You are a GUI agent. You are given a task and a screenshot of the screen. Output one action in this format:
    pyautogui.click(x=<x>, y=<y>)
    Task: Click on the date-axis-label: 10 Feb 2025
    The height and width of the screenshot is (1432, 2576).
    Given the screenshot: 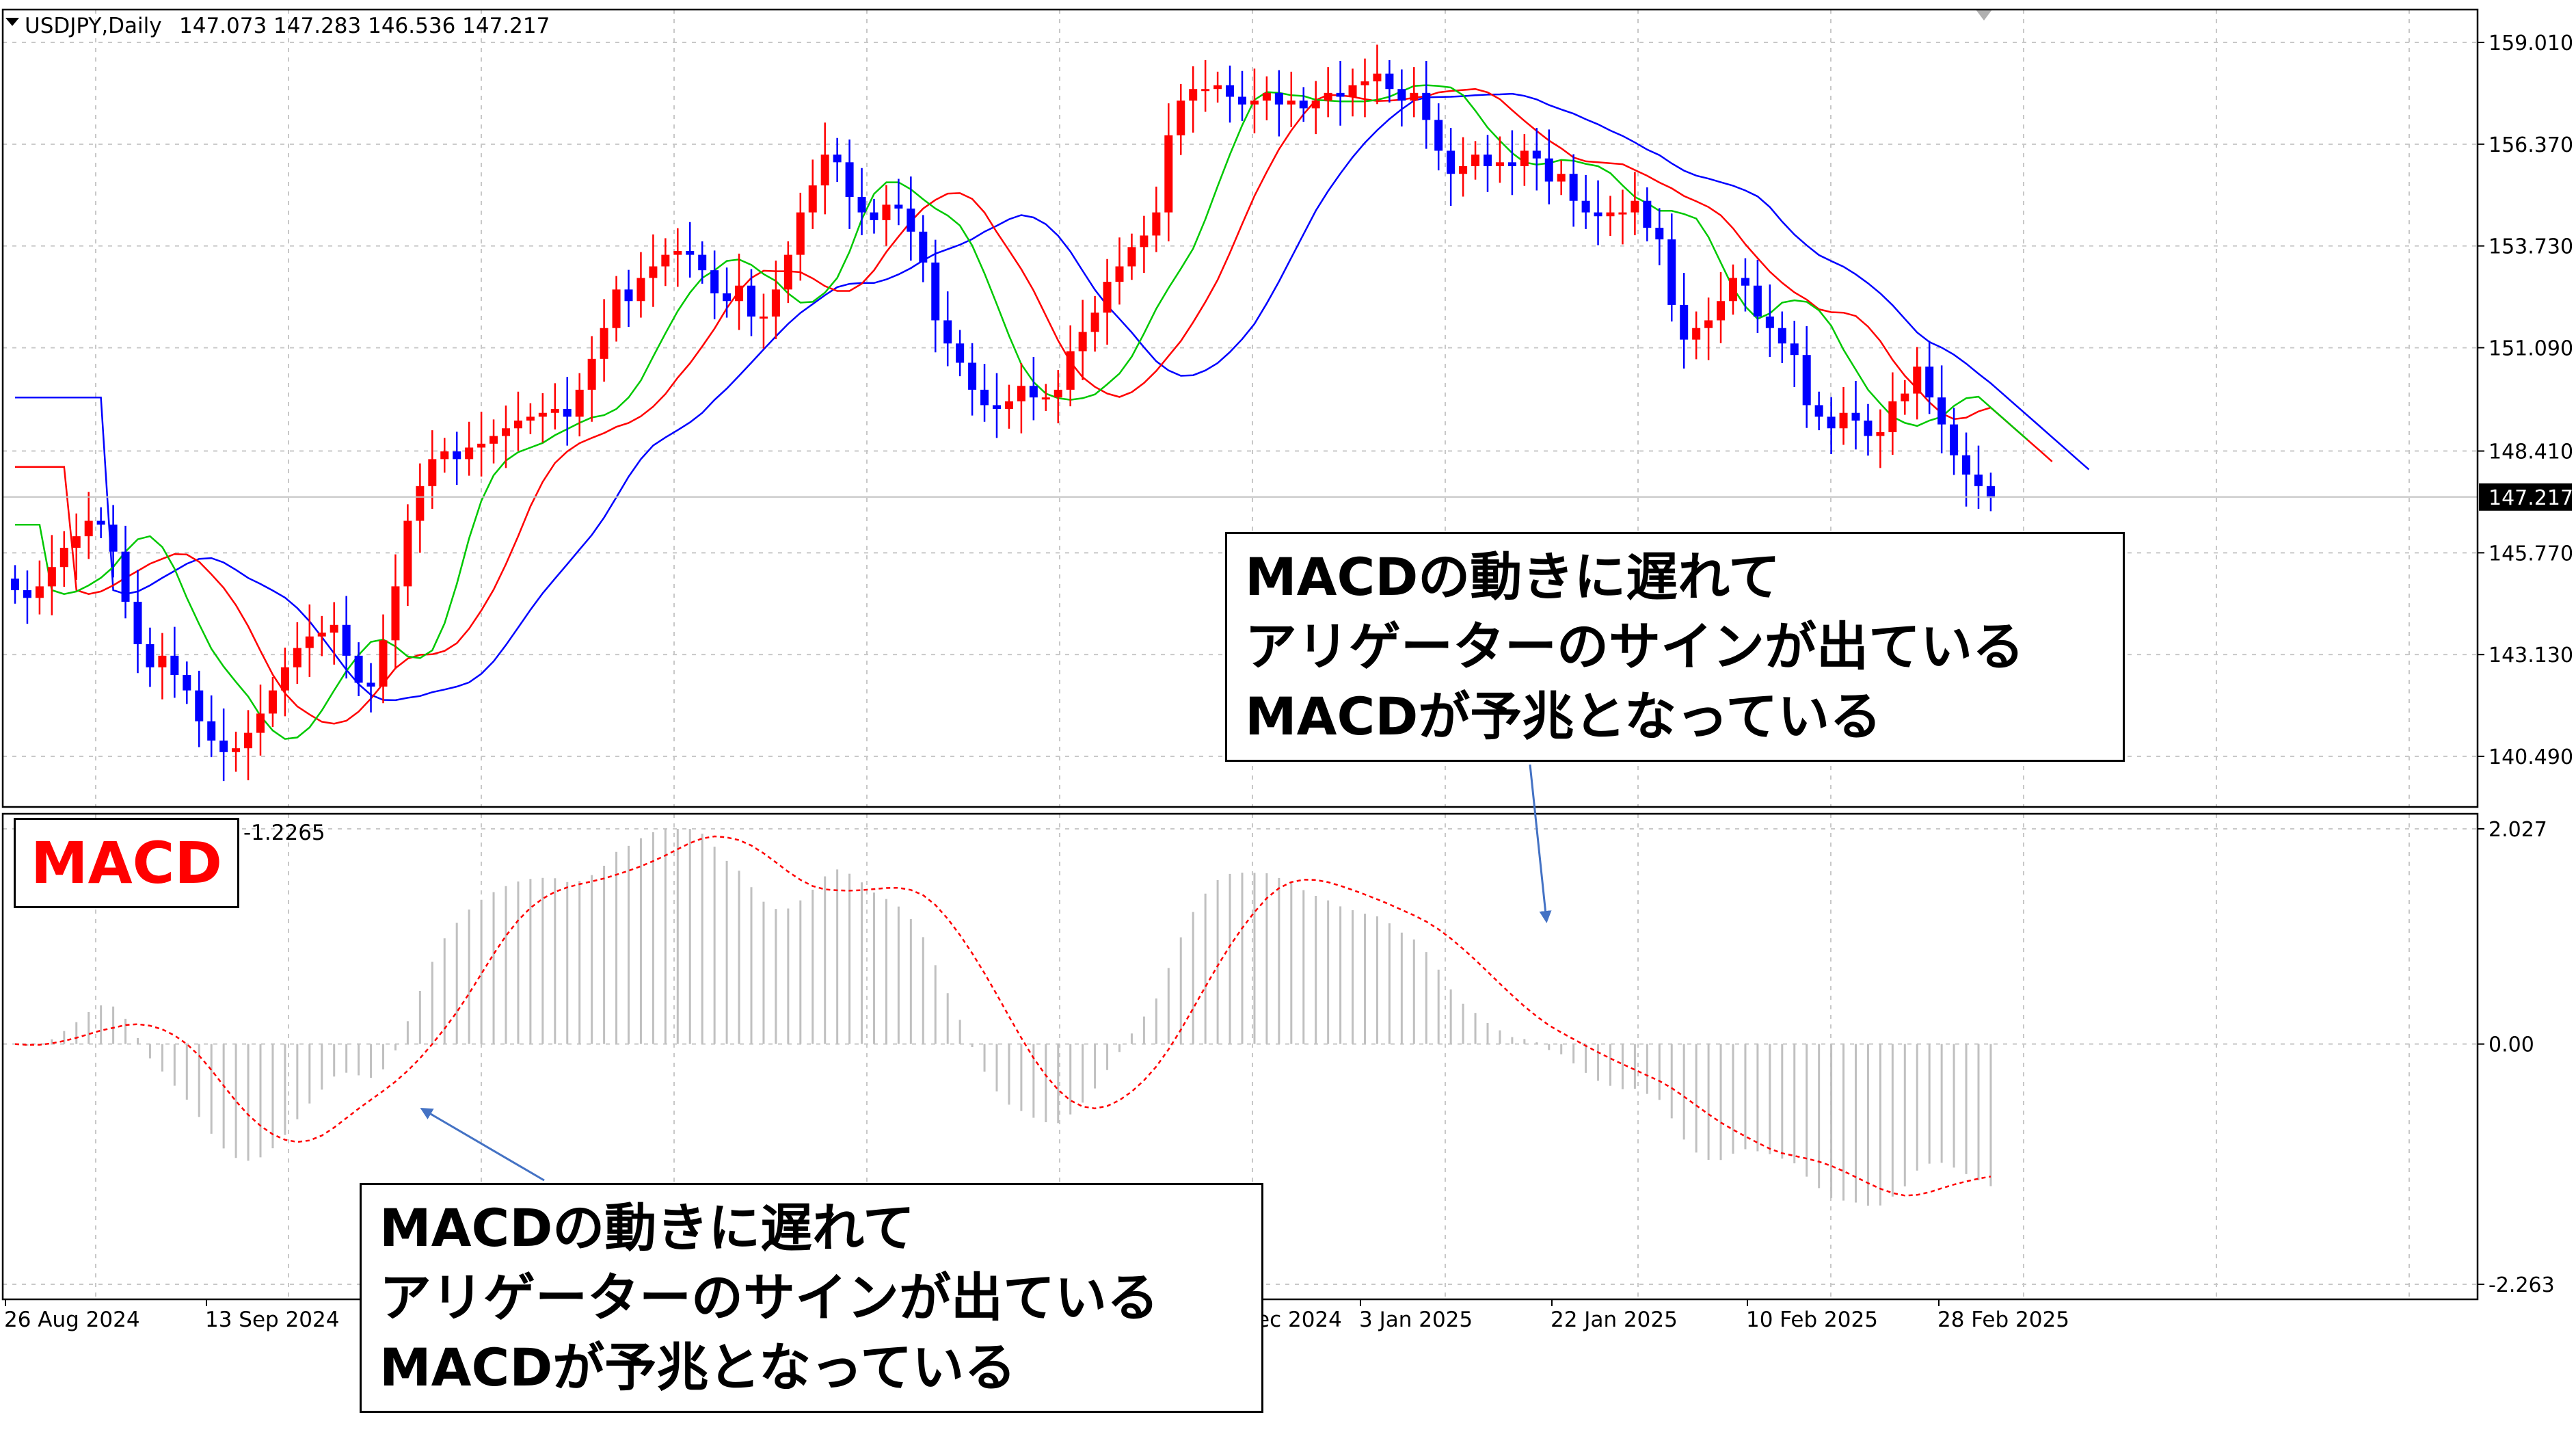 What is the action you would take?
    pyautogui.click(x=1812, y=1320)
    